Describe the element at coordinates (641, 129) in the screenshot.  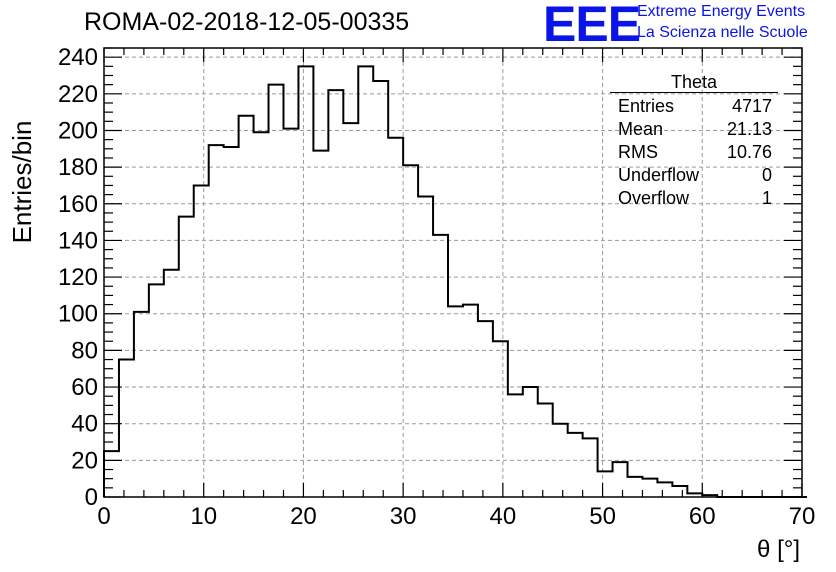
I see `stats-label: Mean` at that location.